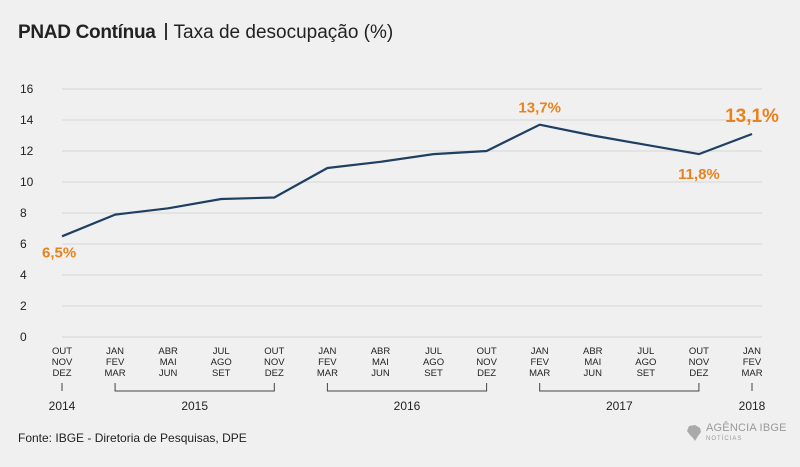 The image size is (800, 467). Describe the element at coordinates (752, 406) in the screenshot. I see `year-label: 2018` at that location.